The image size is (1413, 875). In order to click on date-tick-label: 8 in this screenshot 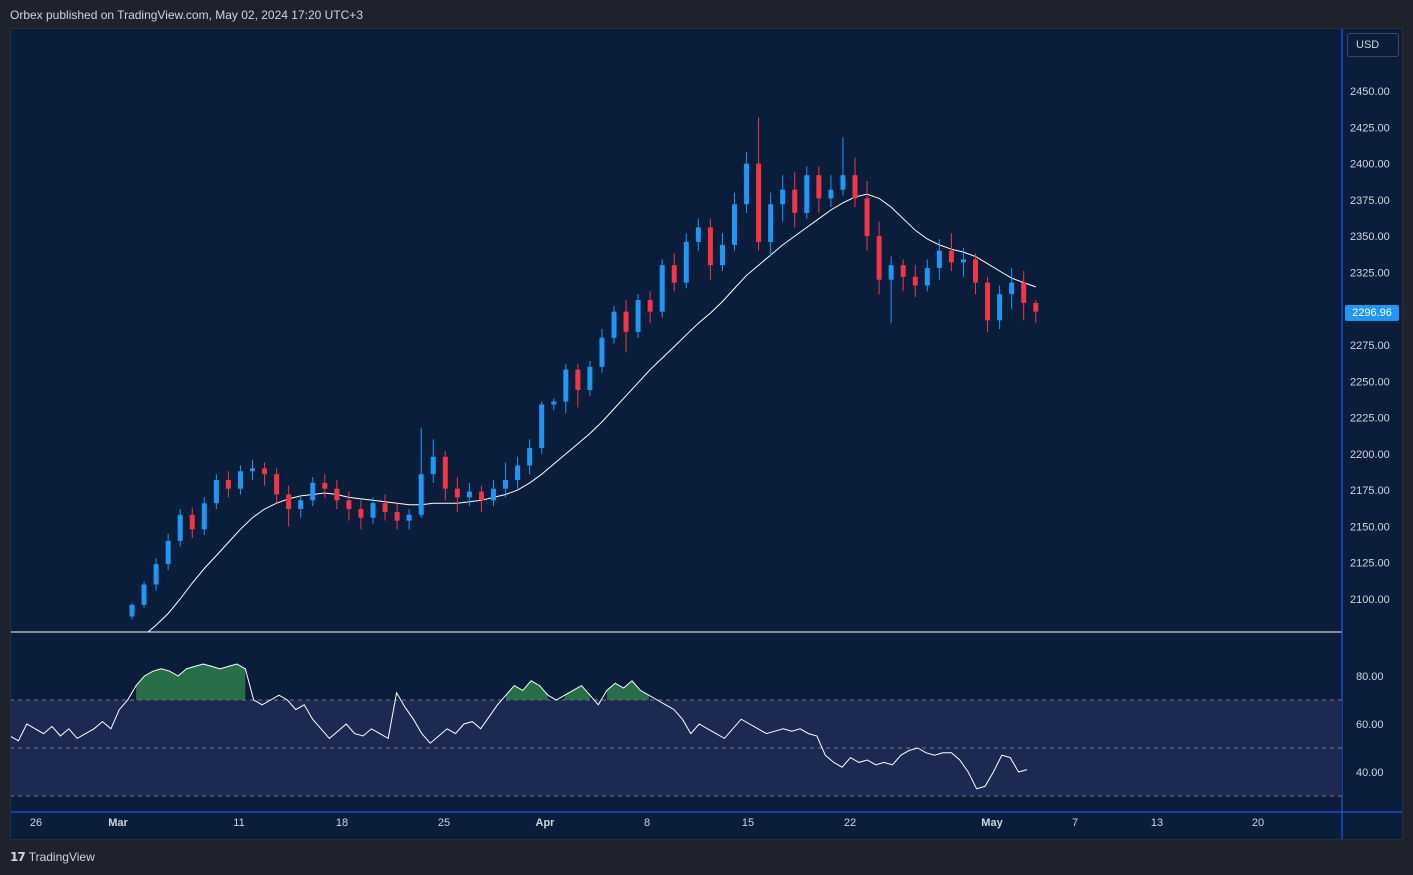, I will do `click(647, 823)`.